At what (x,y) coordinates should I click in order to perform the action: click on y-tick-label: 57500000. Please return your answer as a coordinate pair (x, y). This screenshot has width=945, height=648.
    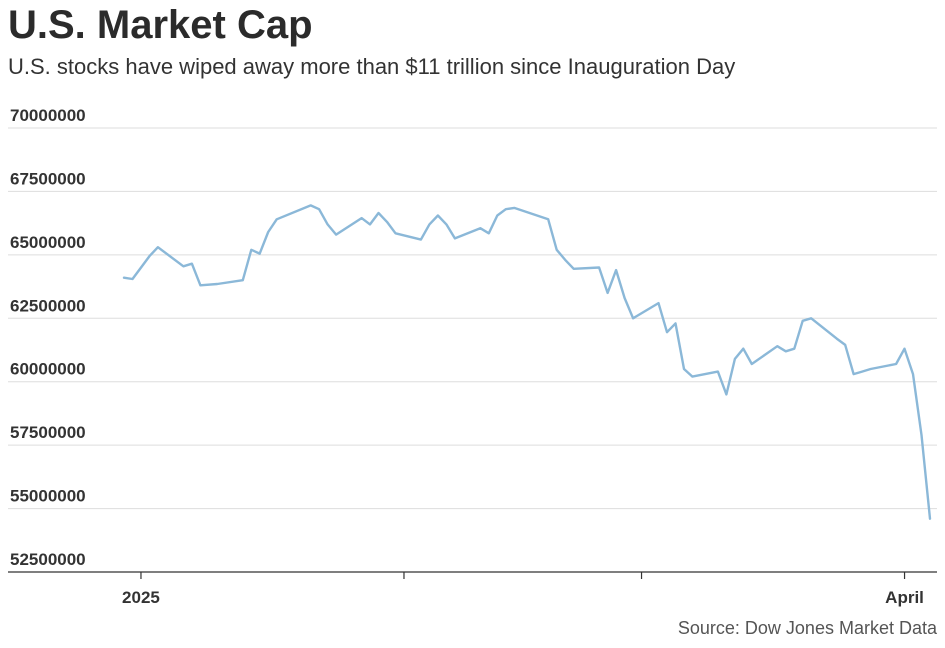
    Looking at the image, I should click on (48, 432).